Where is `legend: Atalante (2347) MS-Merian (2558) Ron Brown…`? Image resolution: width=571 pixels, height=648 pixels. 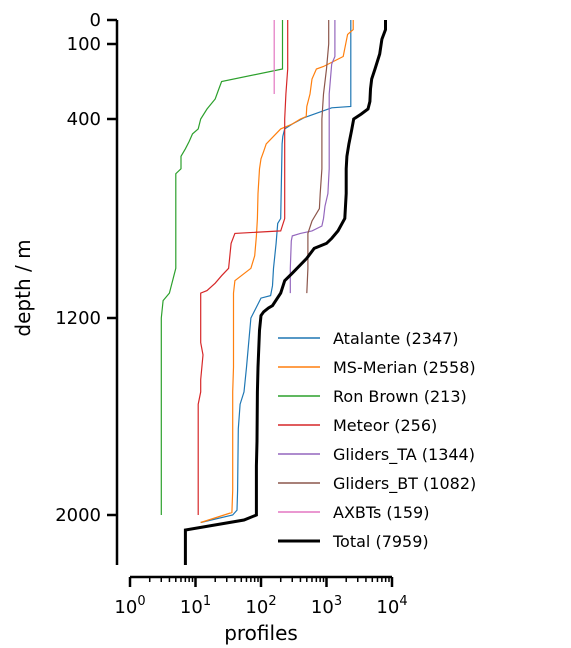 legend: Atalante (2347) MS-Merian (2558) Ron Brown… is located at coordinates (377, 440).